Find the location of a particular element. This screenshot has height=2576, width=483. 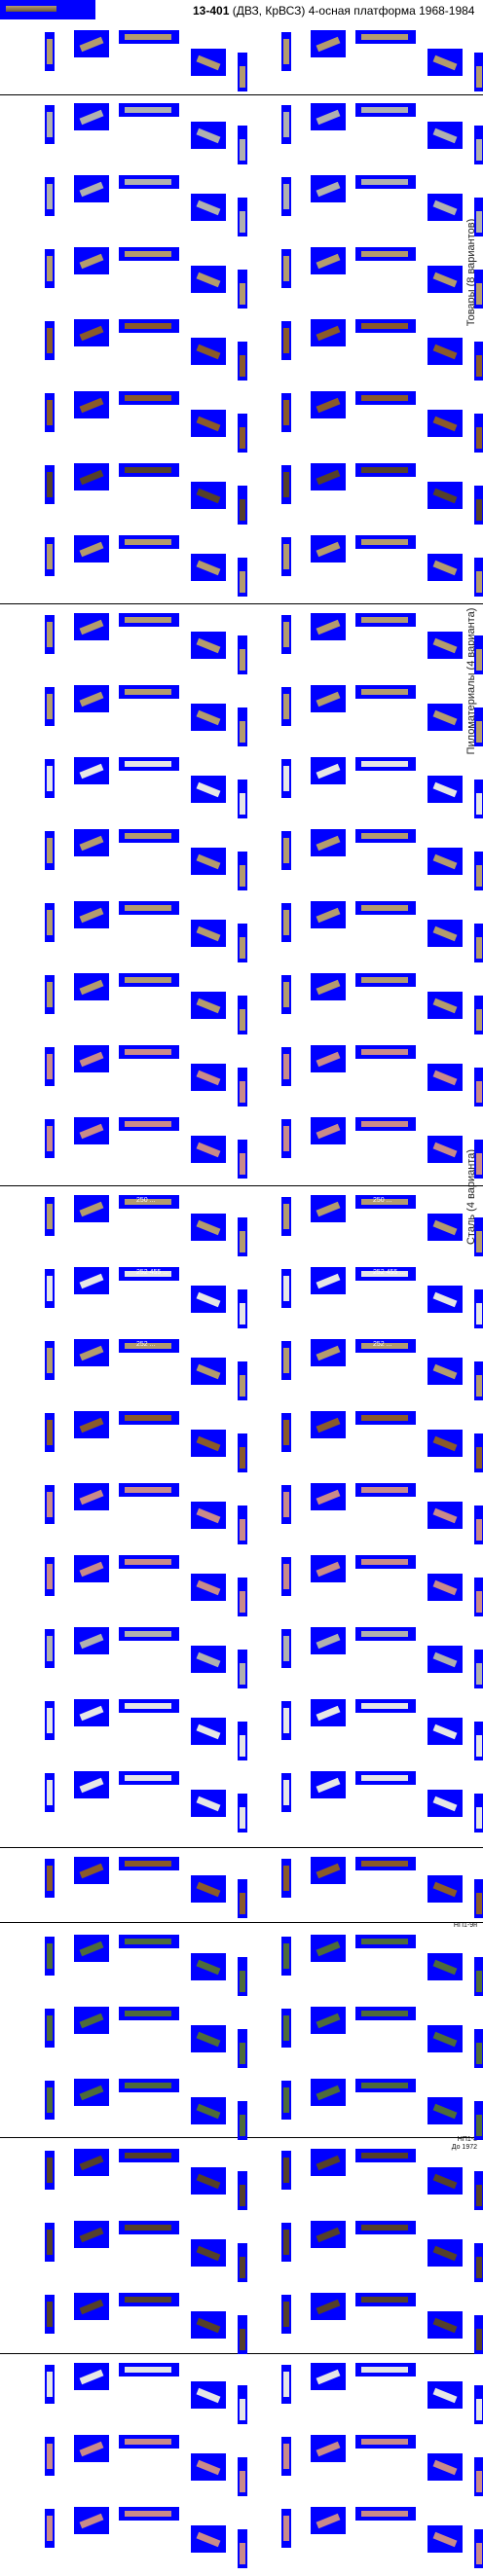

title-rest: (ДВЗ, КрВСЗ) 4-осная платформа 1968-1984 is located at coordinates (352, 11).